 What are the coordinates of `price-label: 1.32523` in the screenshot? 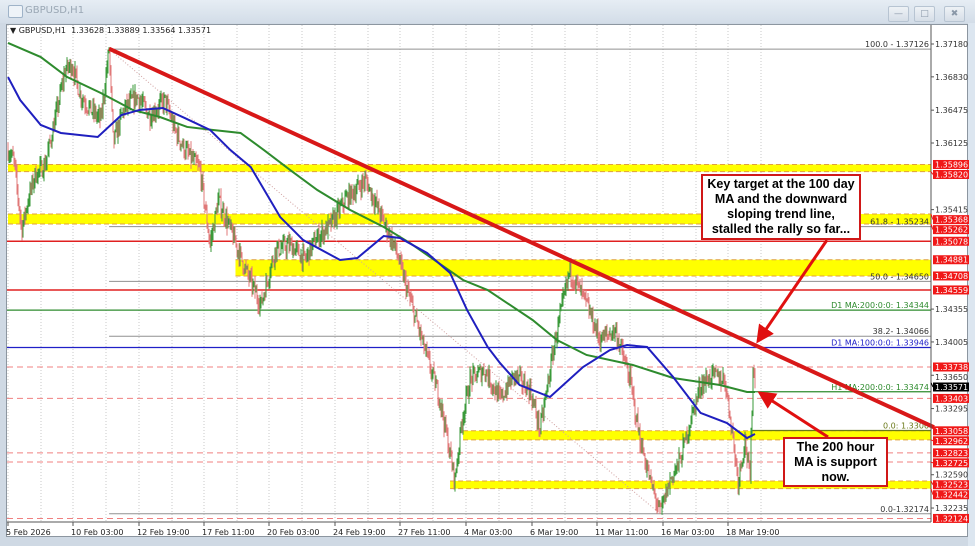 It's located at (951, 485).